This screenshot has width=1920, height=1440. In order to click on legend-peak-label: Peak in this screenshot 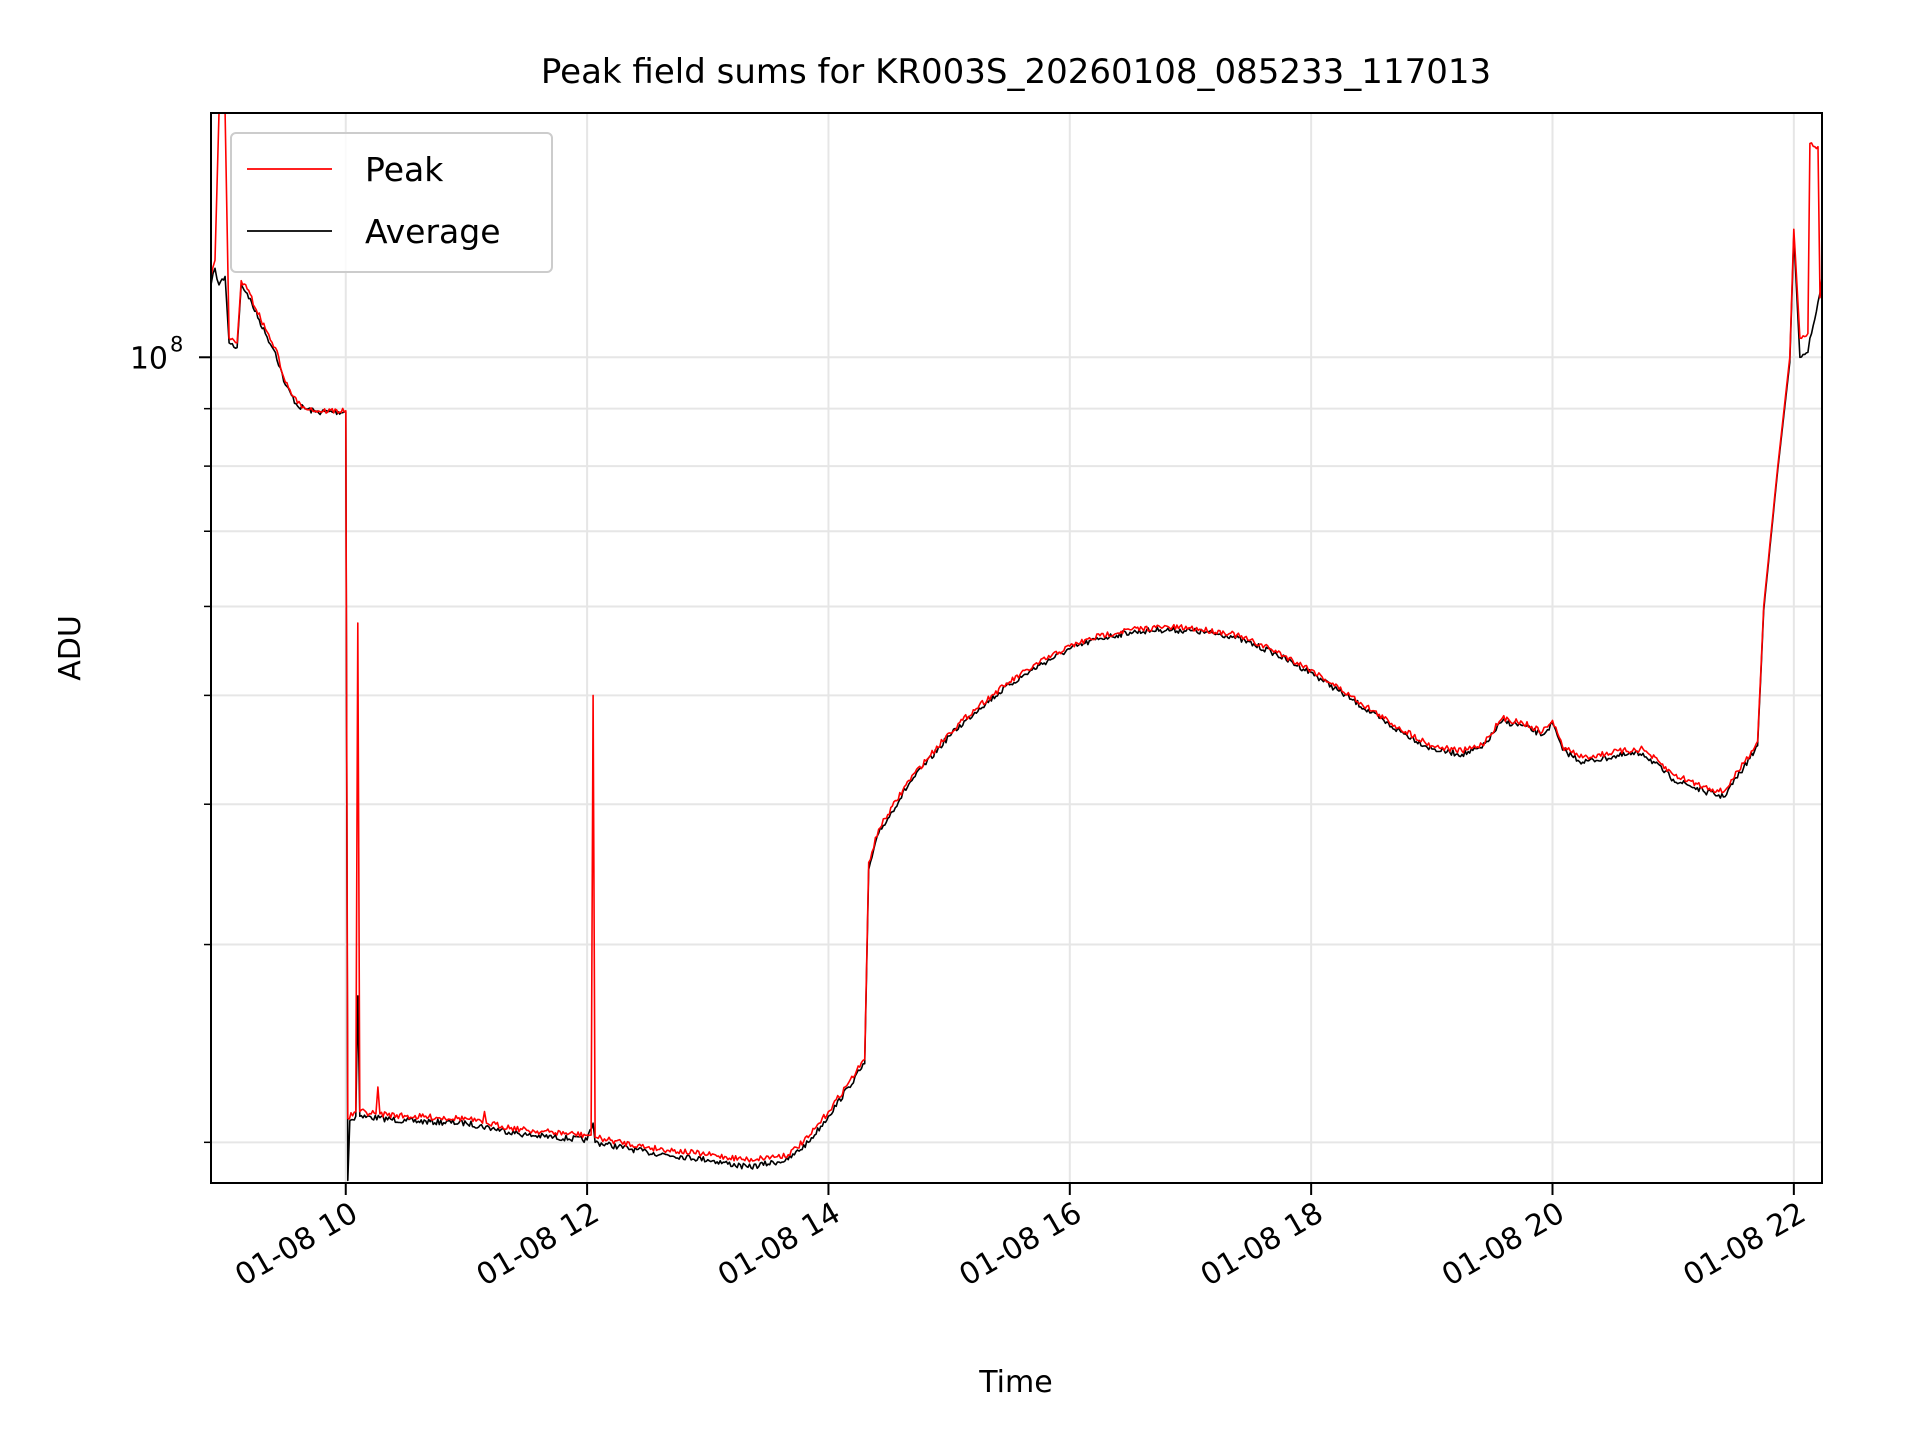, I will do `click(404, 169)`.